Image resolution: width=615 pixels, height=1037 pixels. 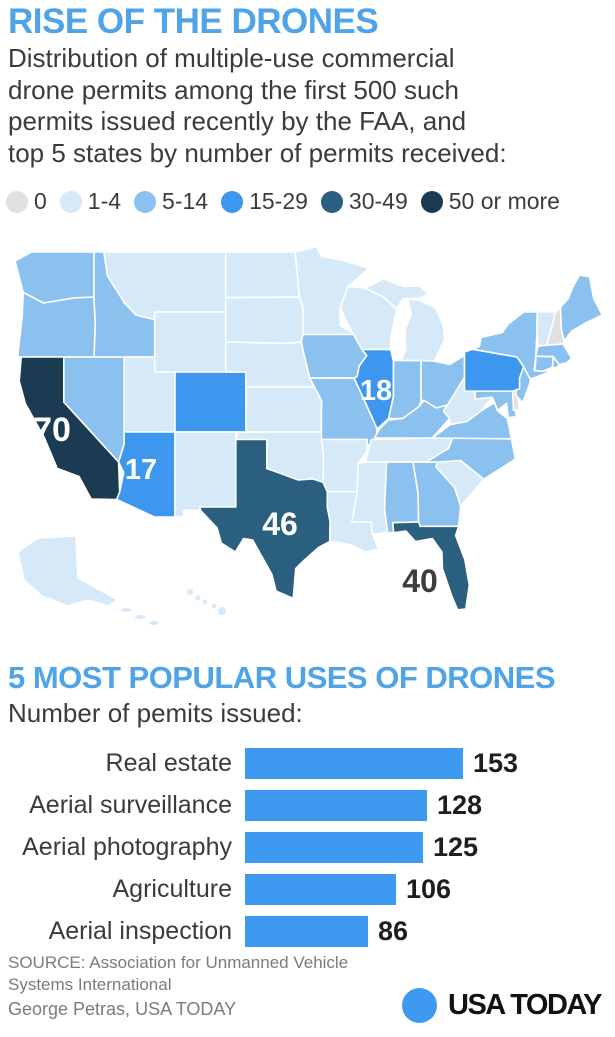 What do you see at coordinates (122, 1009) in the screenshot?
I see `byline-text: George Petras, USA TODAY` at bounding box center [122, 1009].